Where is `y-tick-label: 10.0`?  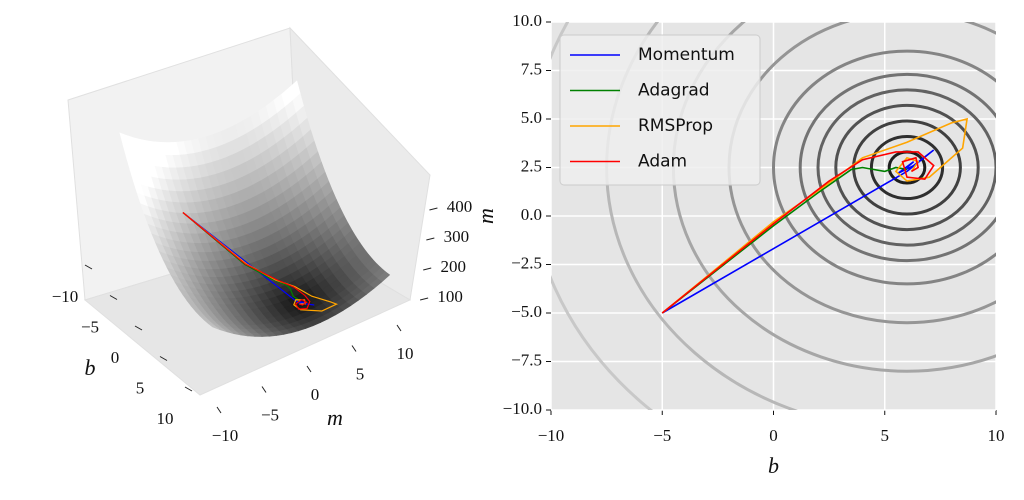 y-tick-label: 10.0 is located at coordinates (527, 20).